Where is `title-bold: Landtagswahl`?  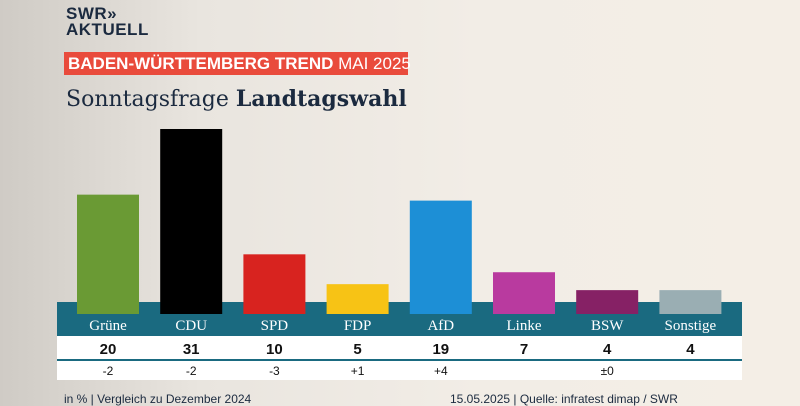
title-bold: Landtagswahl is located at coordinates (321, 99).